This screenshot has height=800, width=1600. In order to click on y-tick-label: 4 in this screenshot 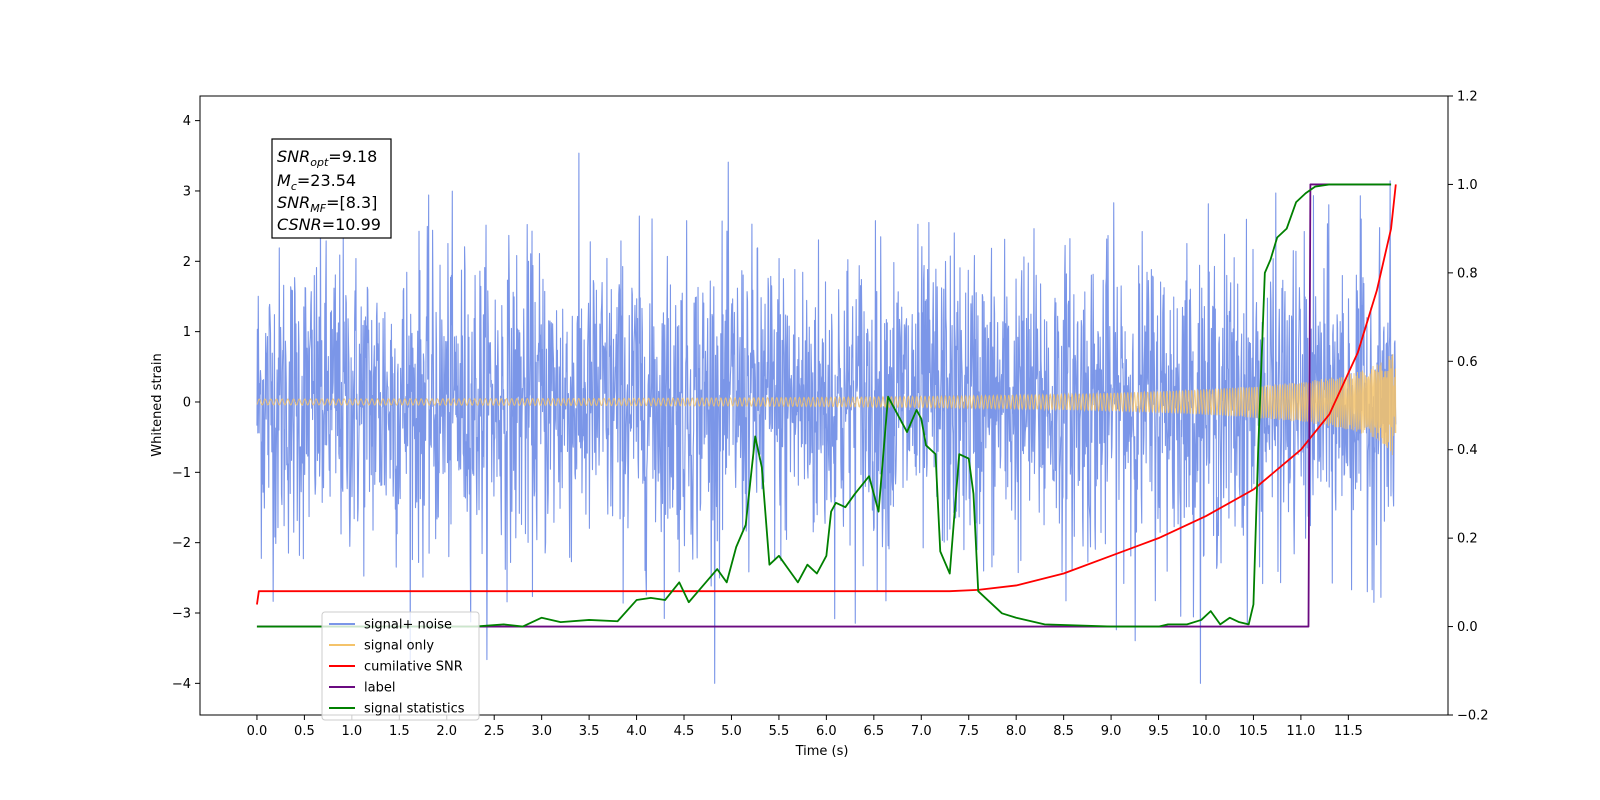, I will do `click(187, 121)`.